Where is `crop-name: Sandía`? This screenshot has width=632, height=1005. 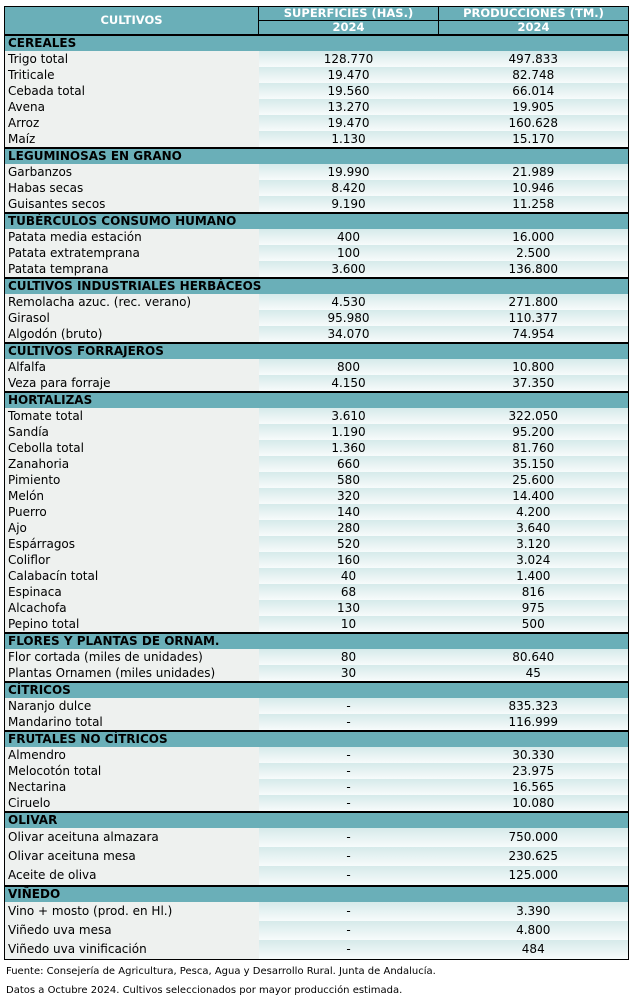
crop-name: Sandía is located at coordinates (131, 432).